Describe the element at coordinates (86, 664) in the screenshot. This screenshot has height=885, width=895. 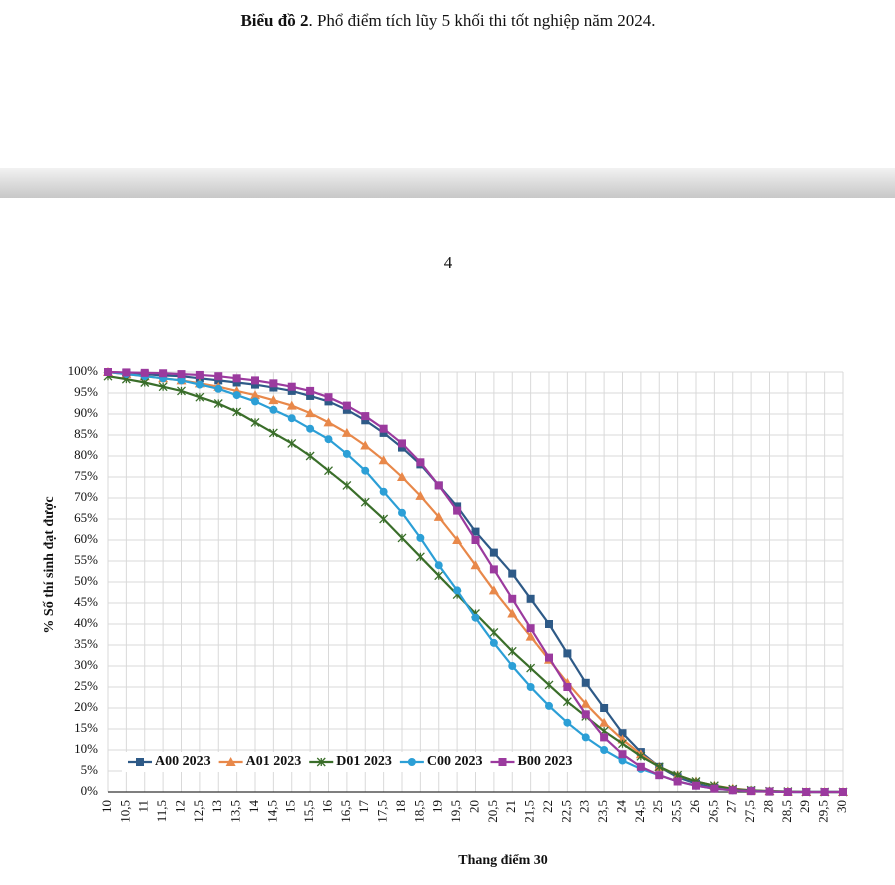
I see `y-tick-label: 30%` at that location.